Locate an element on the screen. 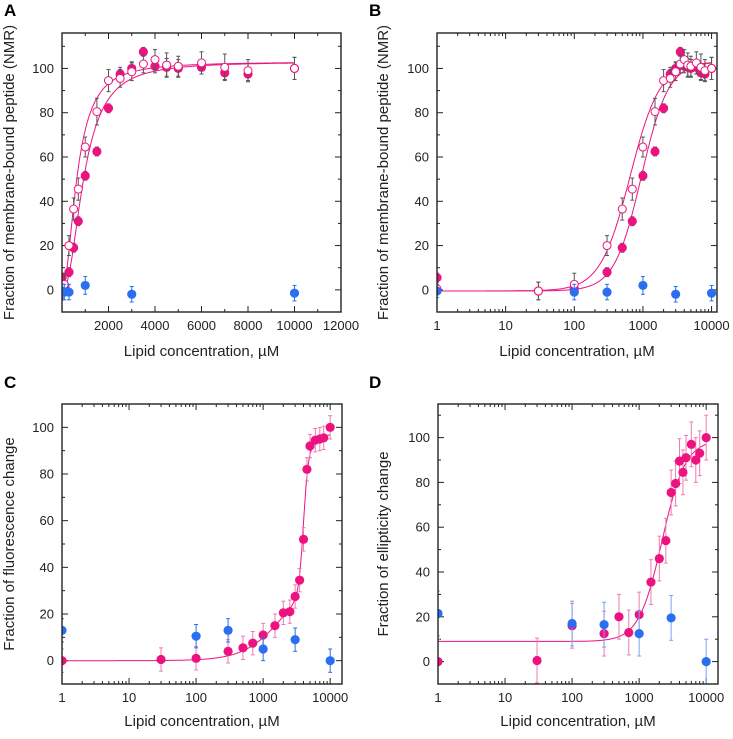  panel-letter: A is located at coordinates (10, 10).